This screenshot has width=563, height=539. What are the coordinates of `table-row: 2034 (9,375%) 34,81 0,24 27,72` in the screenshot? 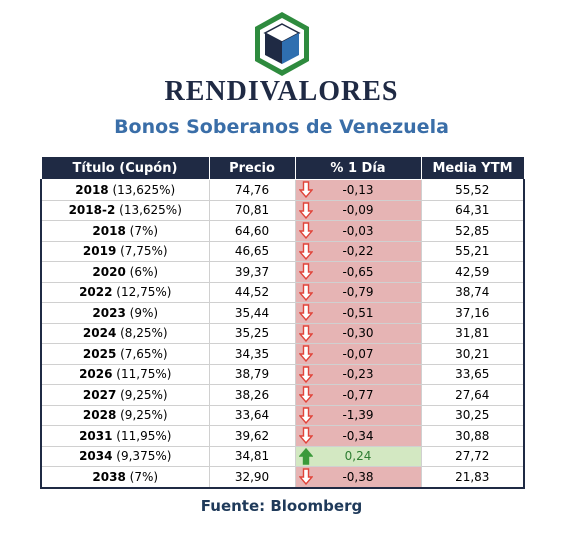 It's located at (282, 456).